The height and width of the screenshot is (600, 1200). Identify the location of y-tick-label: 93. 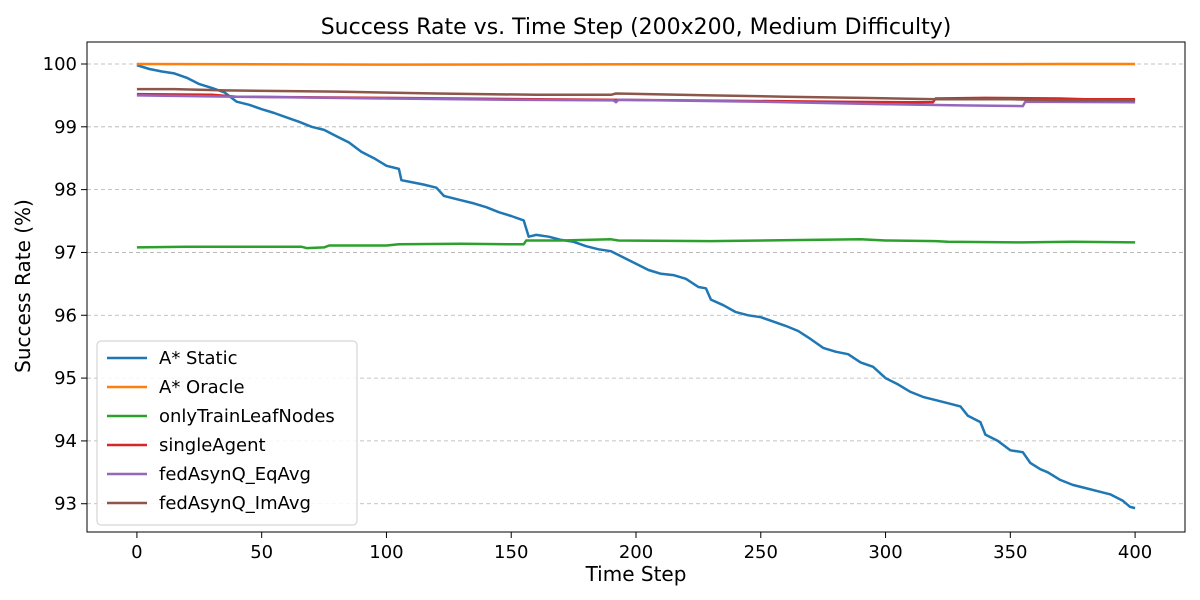
(65, 504).